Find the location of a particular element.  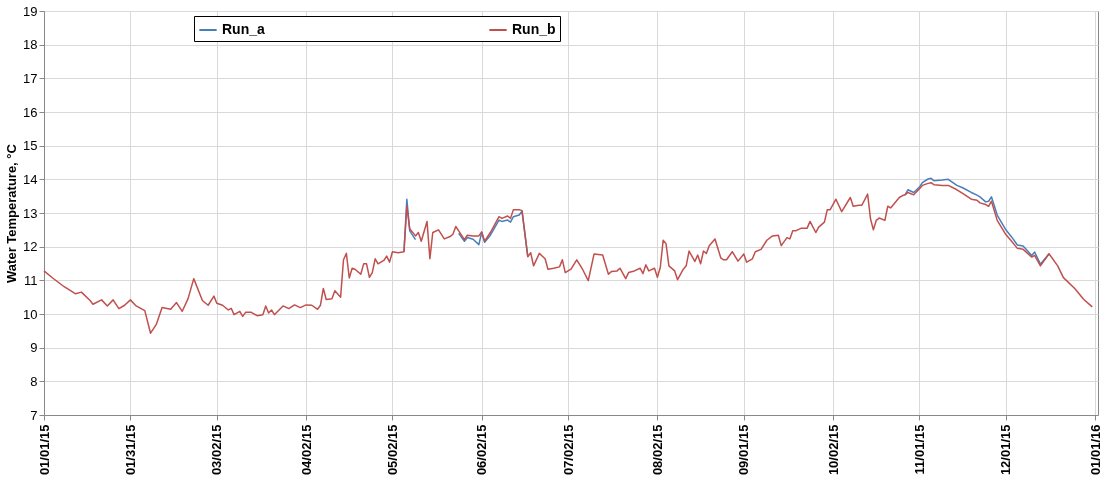

x-tick-label: 04/02/15 is located at coordinates (306, 450).